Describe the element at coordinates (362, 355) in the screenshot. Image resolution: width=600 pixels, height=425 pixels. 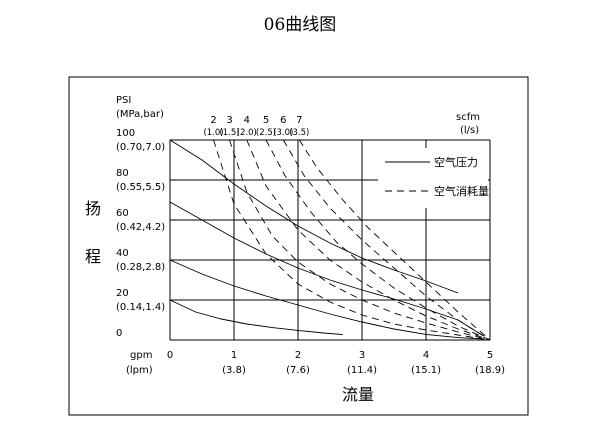
I see `x-tick-label: 3` at that location.